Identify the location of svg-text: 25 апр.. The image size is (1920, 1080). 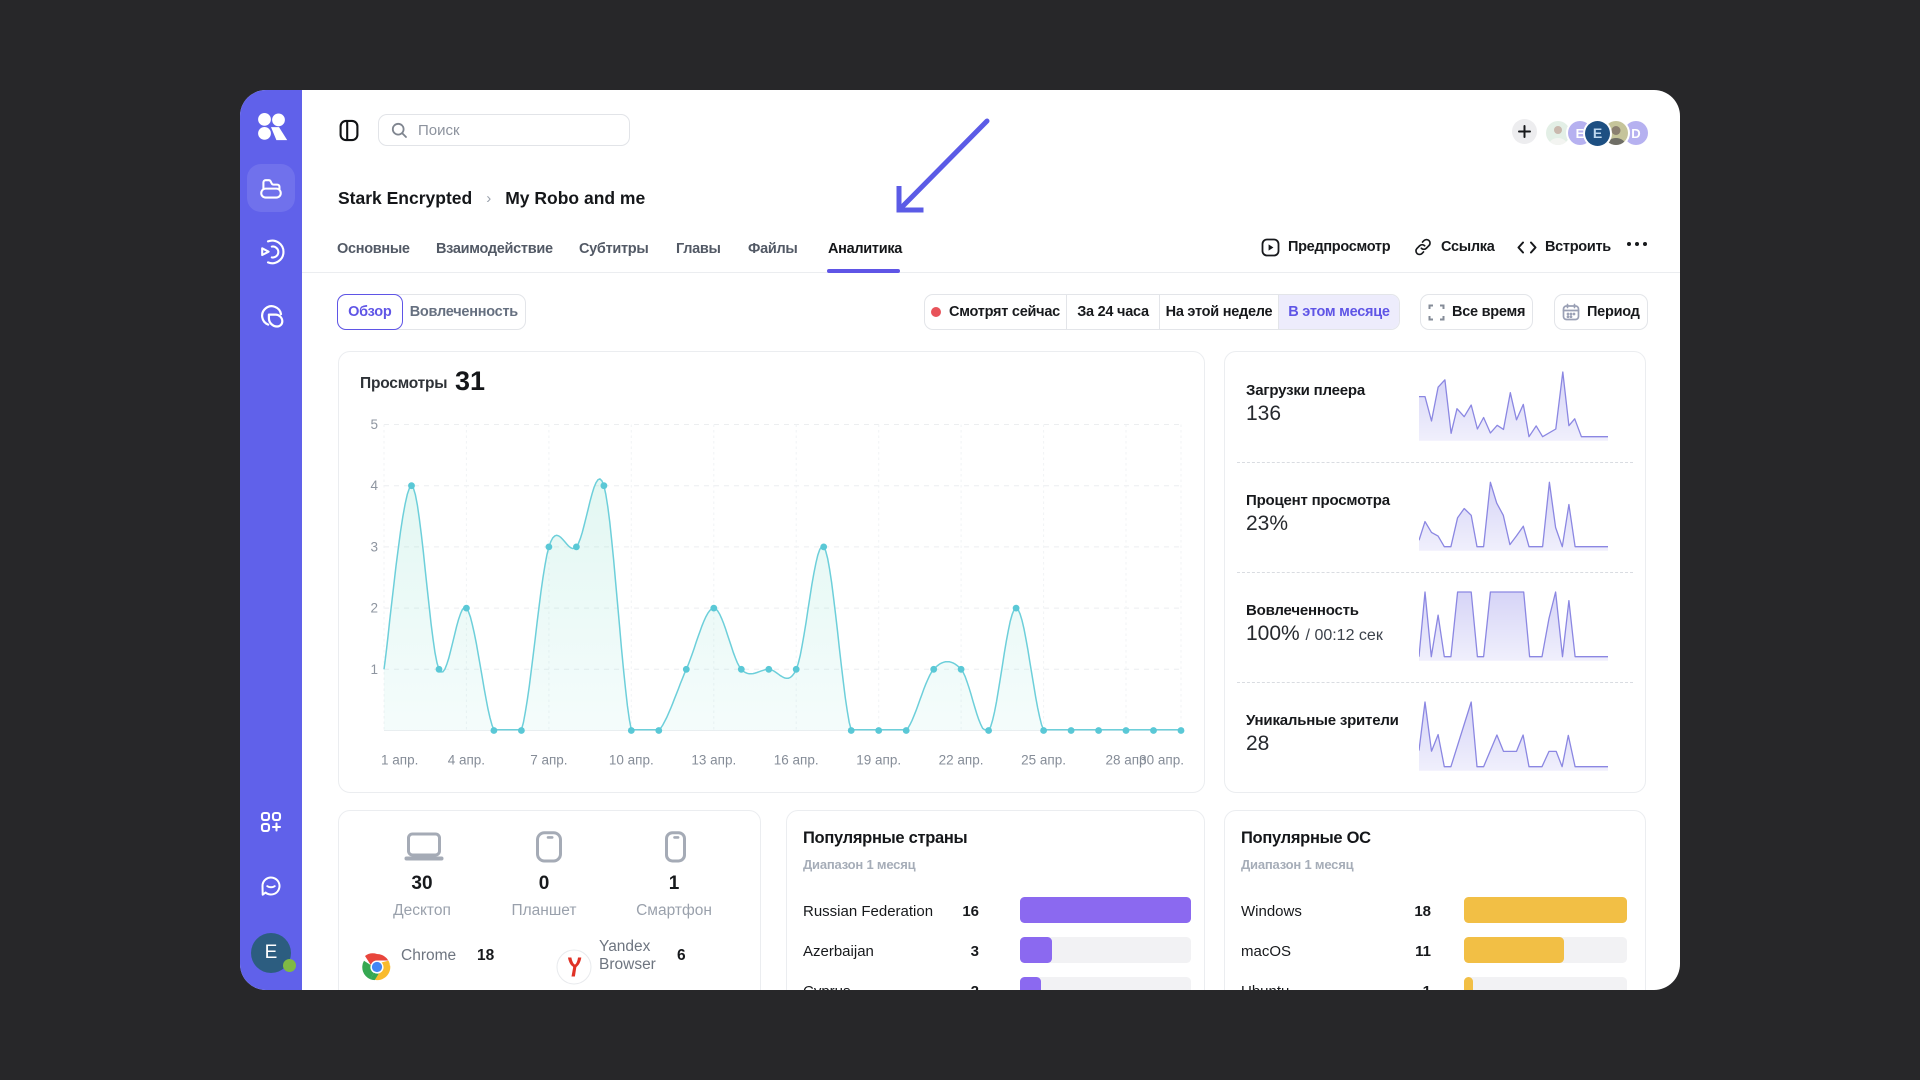
(1043, 760).